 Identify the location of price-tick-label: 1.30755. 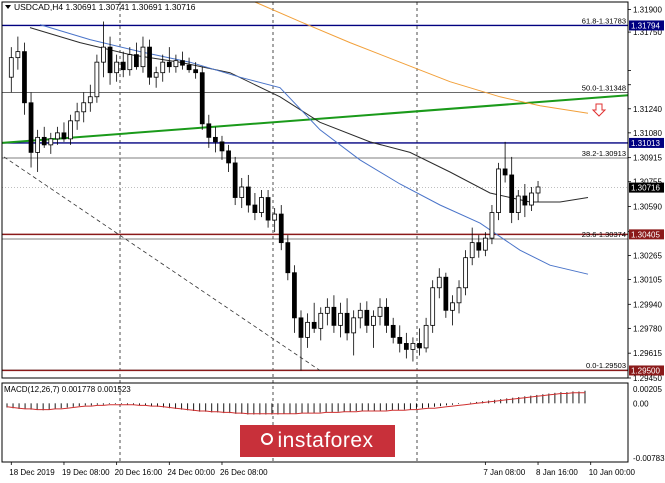
(647, 182).